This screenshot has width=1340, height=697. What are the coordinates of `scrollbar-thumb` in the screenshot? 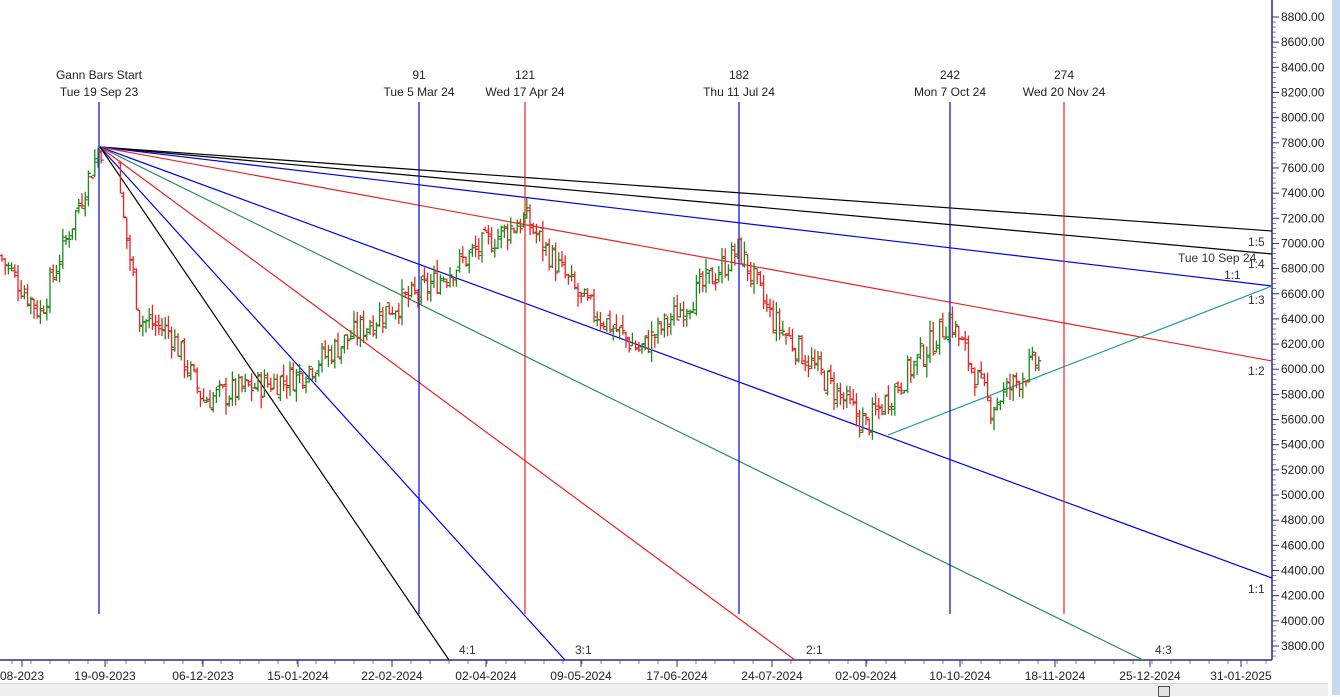 It's located at (1164, 691).